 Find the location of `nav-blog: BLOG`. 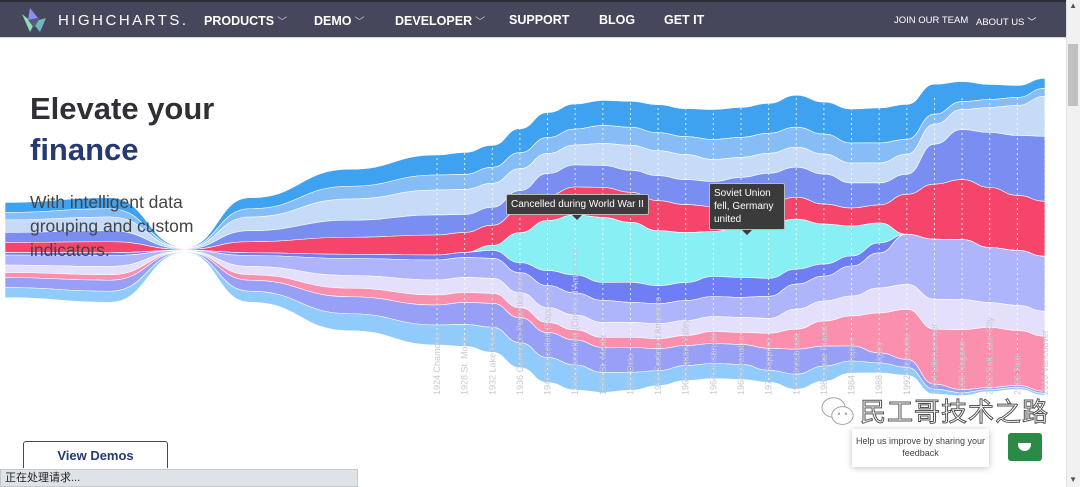

nav-blog: BLOG is located at coordinates (617, 20).